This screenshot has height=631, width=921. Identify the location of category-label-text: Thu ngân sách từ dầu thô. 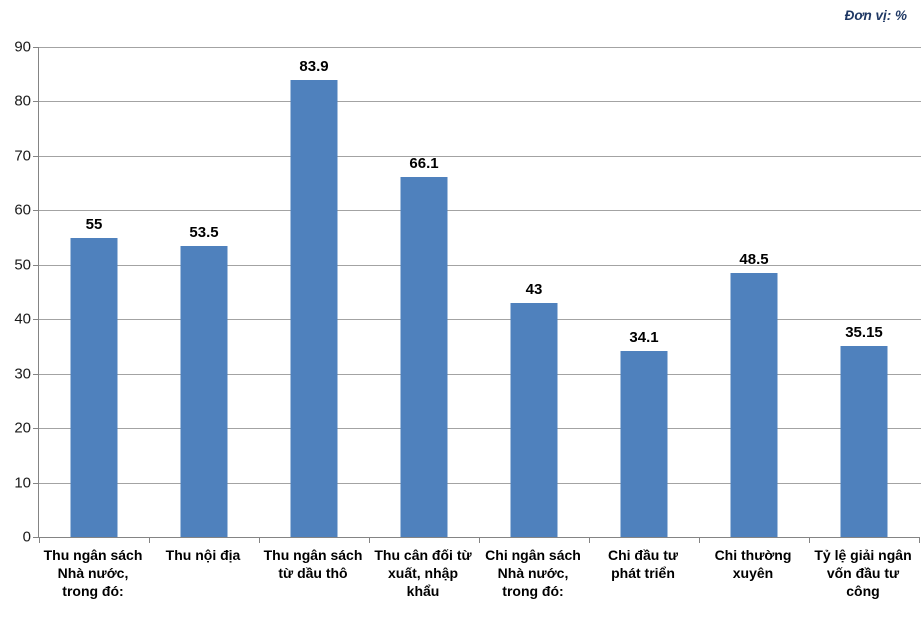
(313, 564).